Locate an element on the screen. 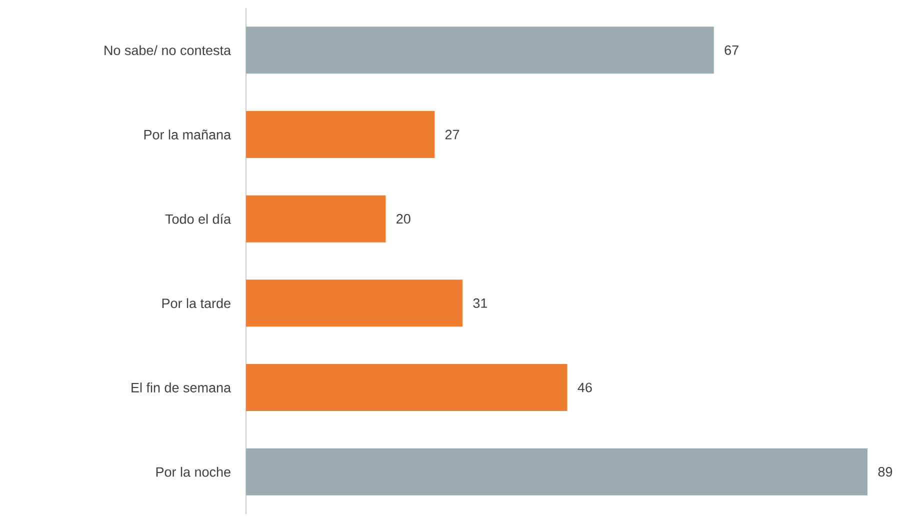 The width and height of the screenshot is (919, 522). data-label: 20 is located at coordinates (403, 219).